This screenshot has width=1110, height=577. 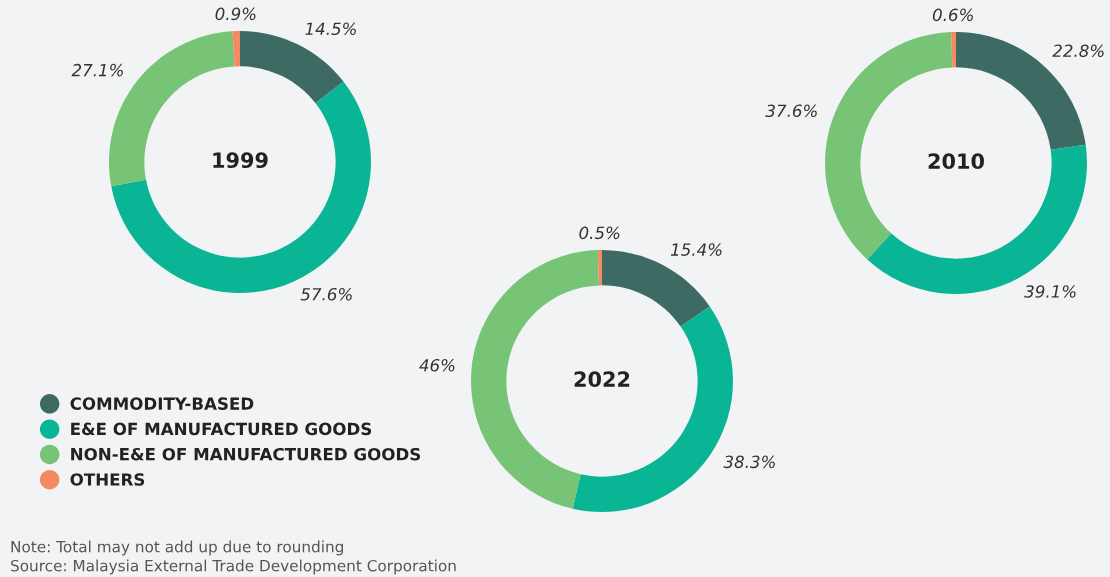 I want to click on legend-label: E&E OF MANUFACTURED GOODS, so click(x=221, y=429).